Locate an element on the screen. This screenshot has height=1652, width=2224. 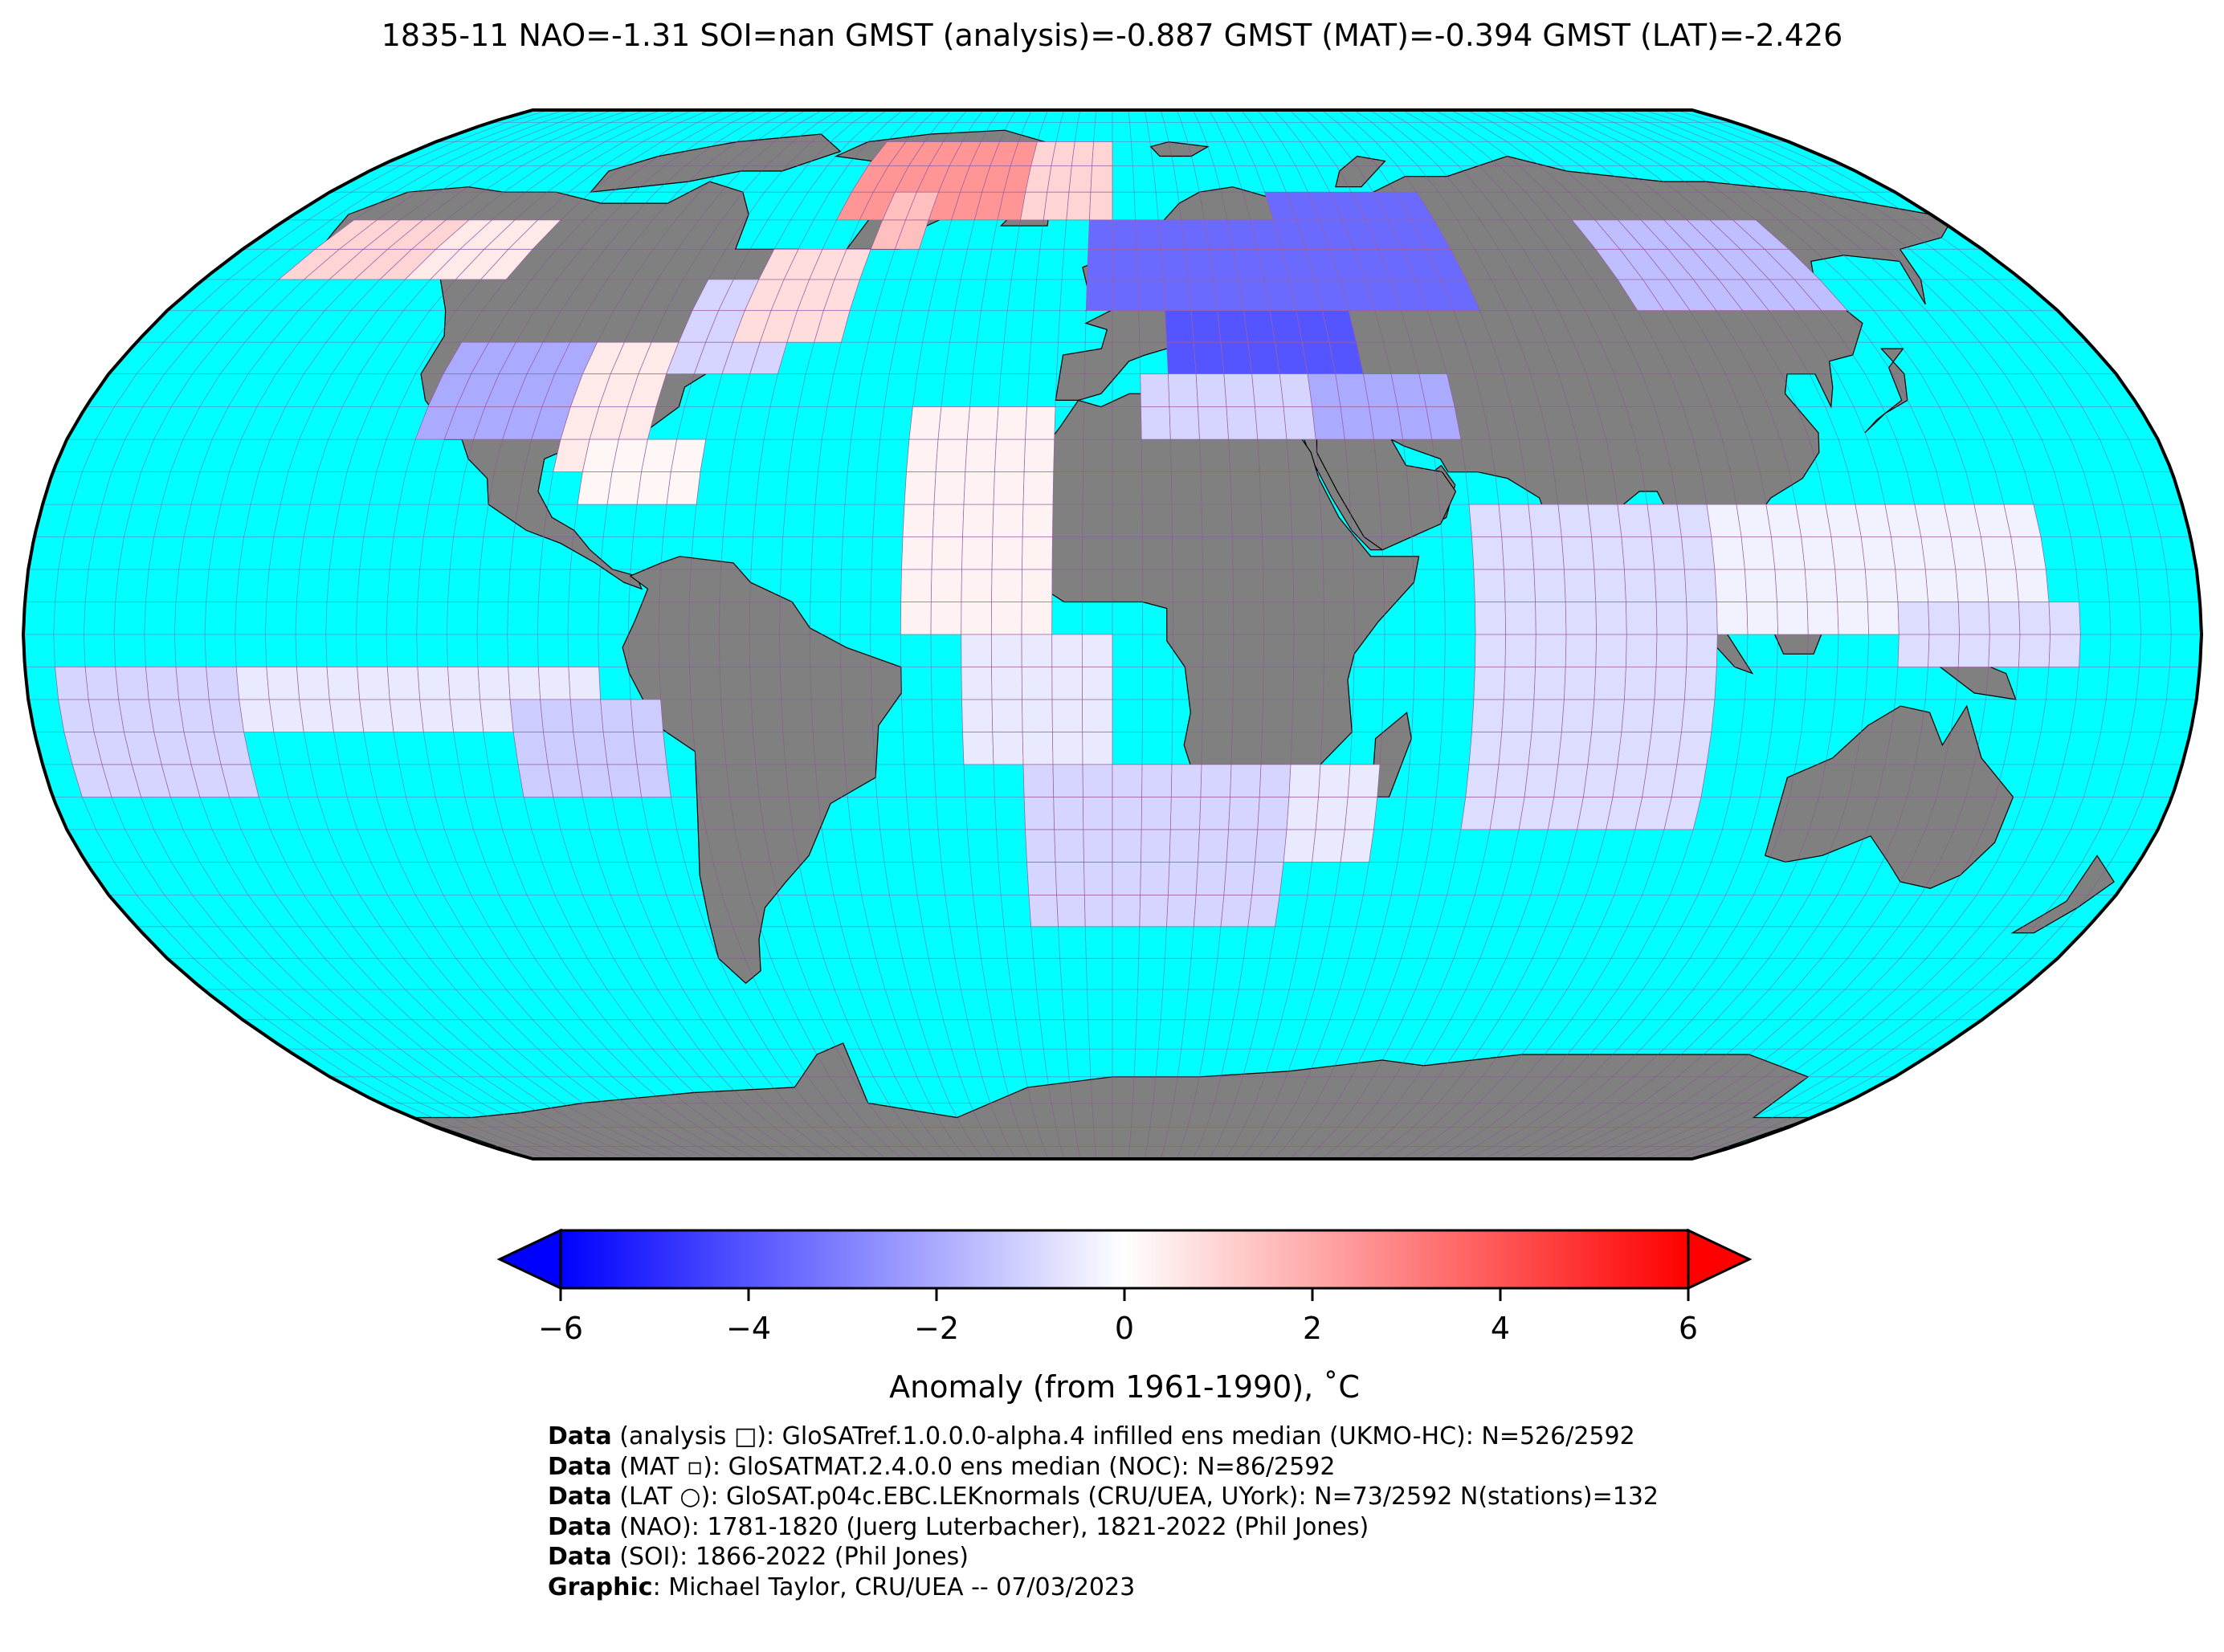
colorbar-tick-label: −2 is located at coordinates (937, 1328).